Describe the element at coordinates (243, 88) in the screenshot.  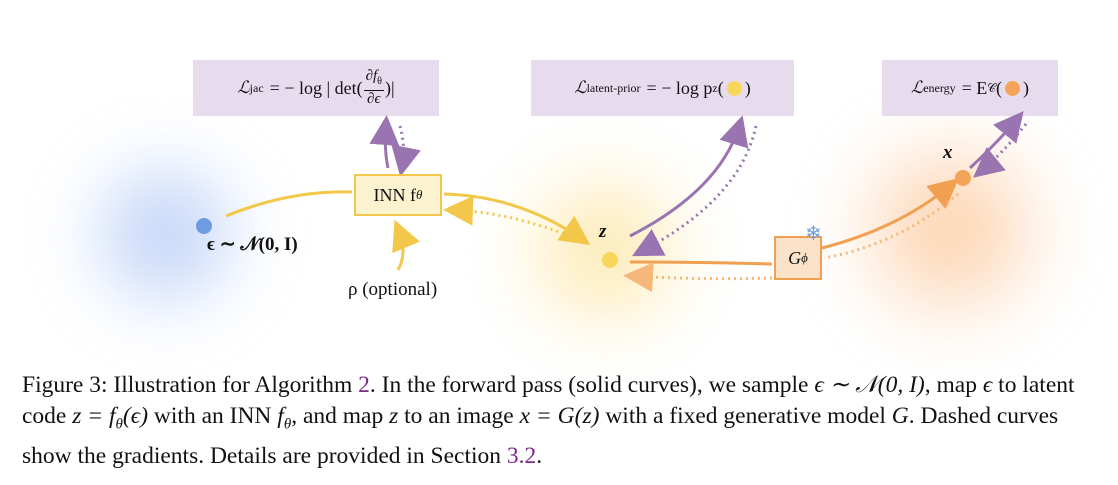
I see `jac-loss-symbol: ℒ` at that location.